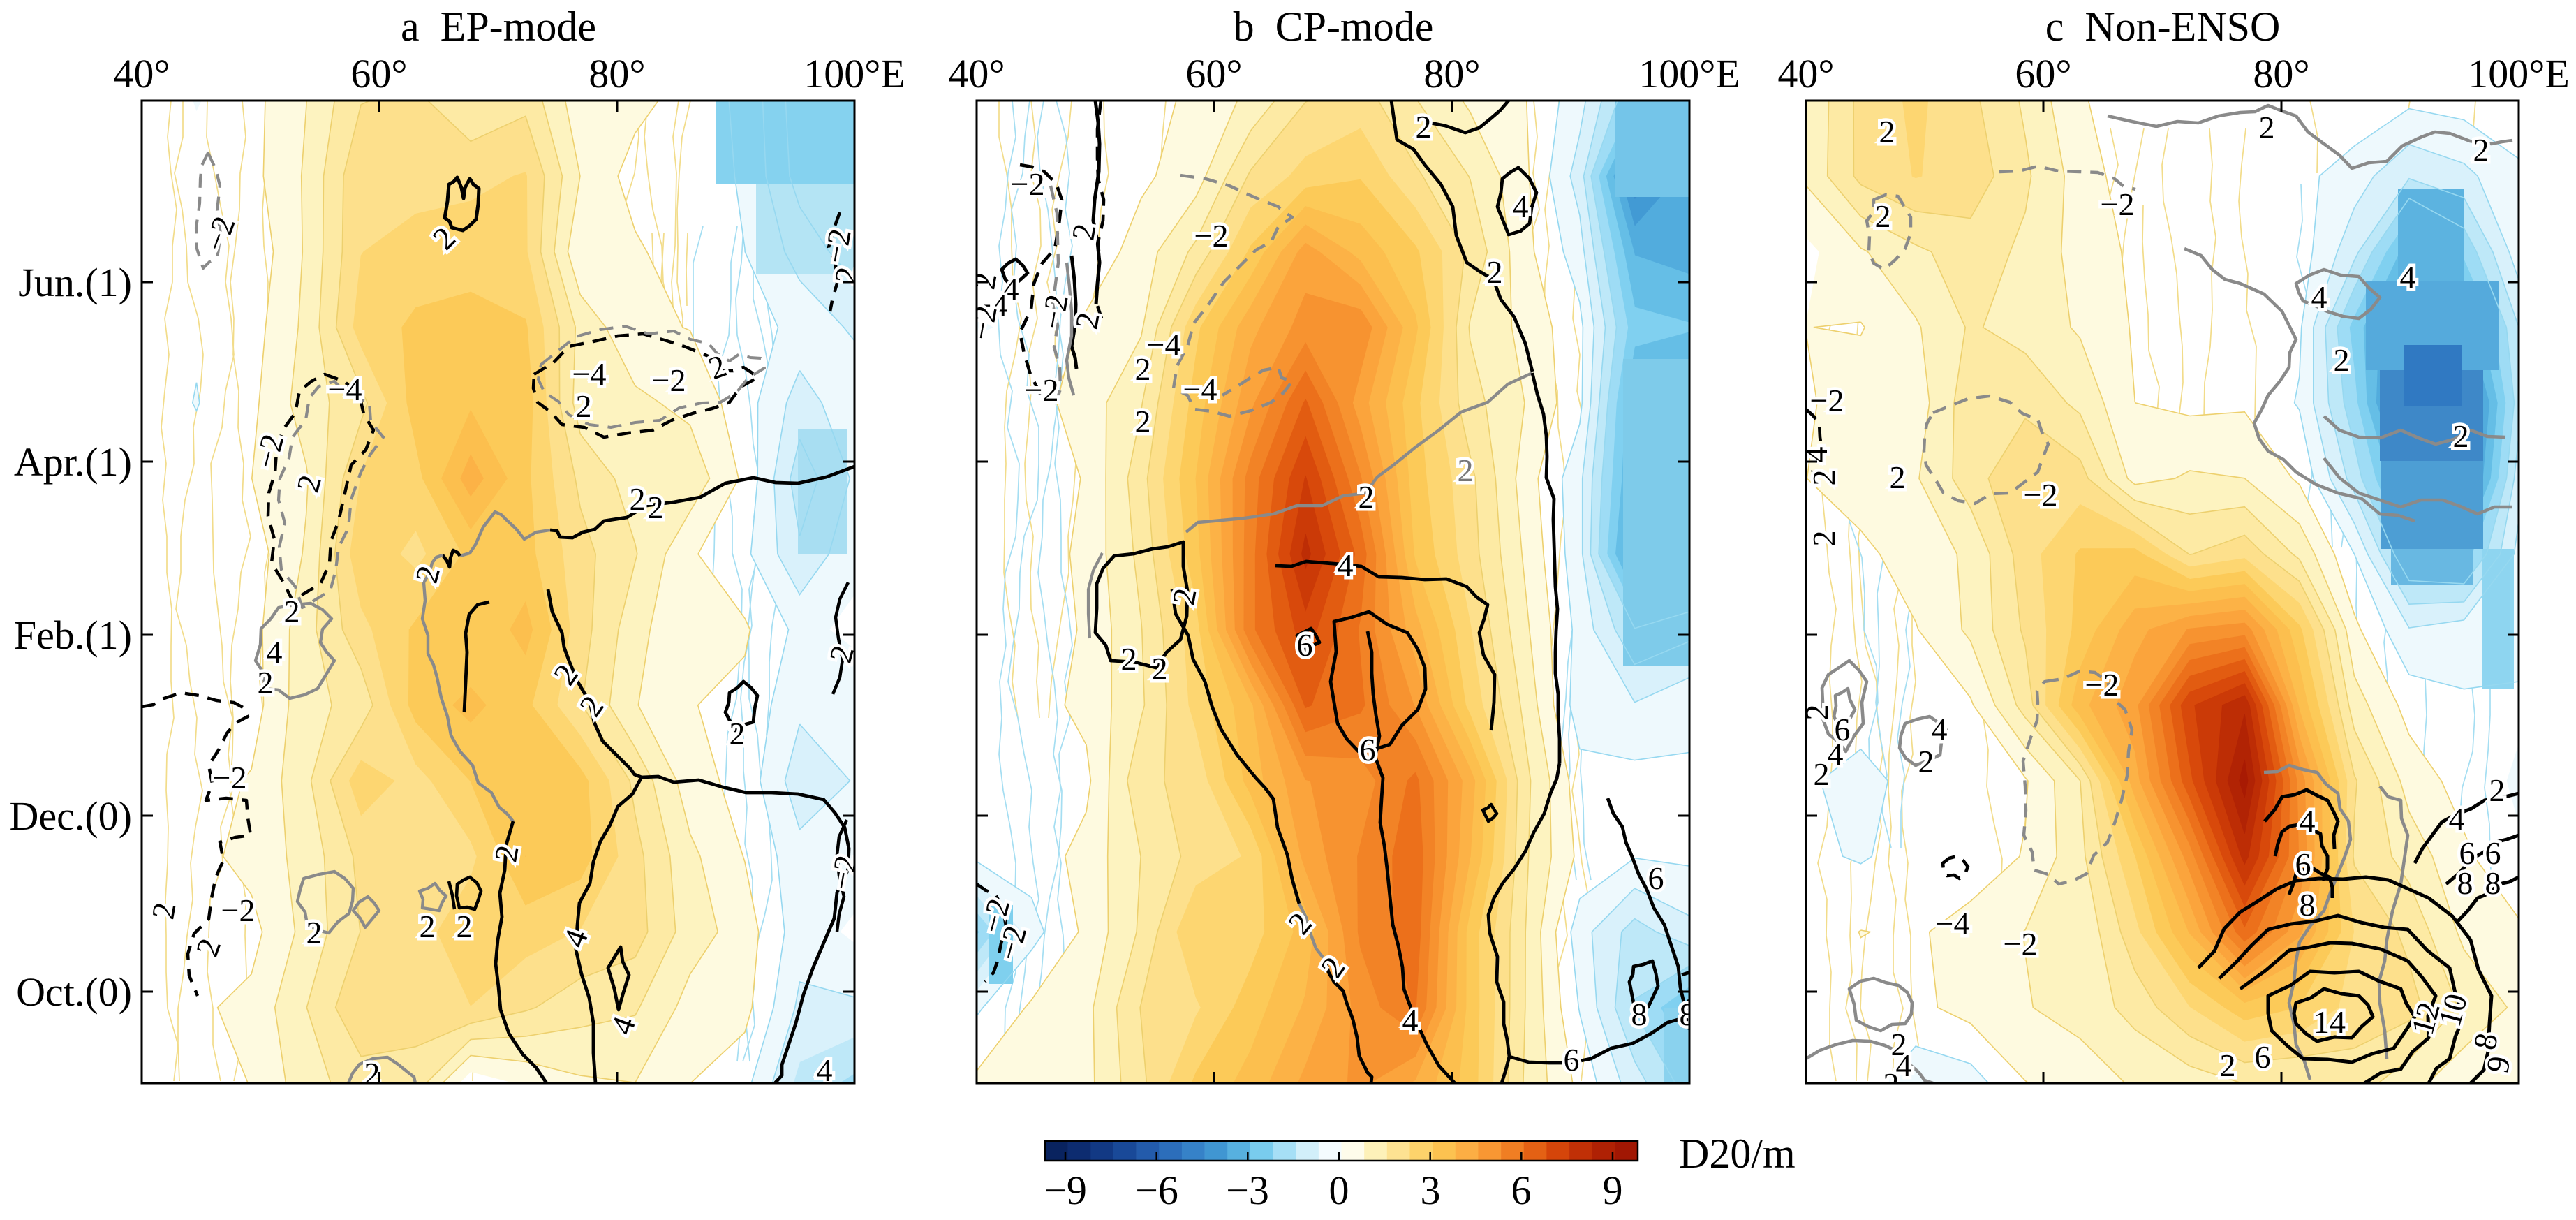 The image size is (2576, 1220). Describe the element at coordinates (70, 816) in the screenshot. I see `svg-text: Dec.(0)` at that location.